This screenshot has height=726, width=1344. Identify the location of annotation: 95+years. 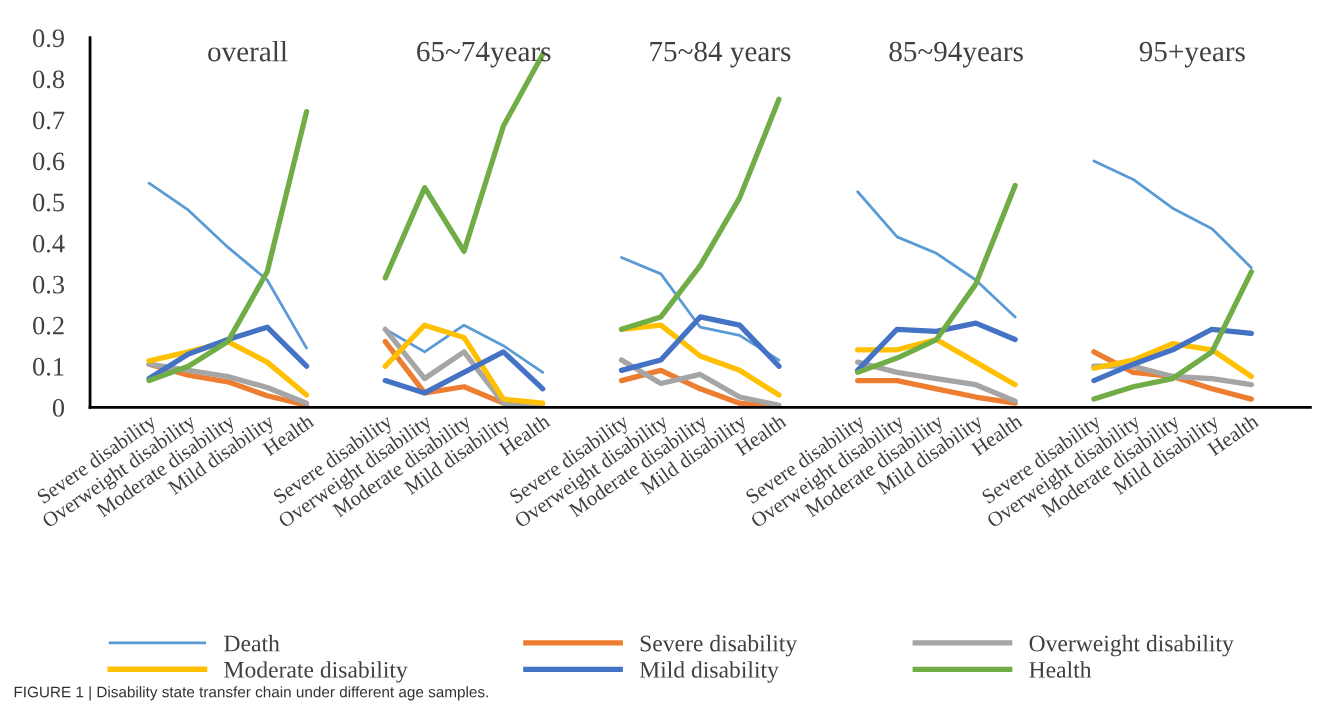
(1192, 54).